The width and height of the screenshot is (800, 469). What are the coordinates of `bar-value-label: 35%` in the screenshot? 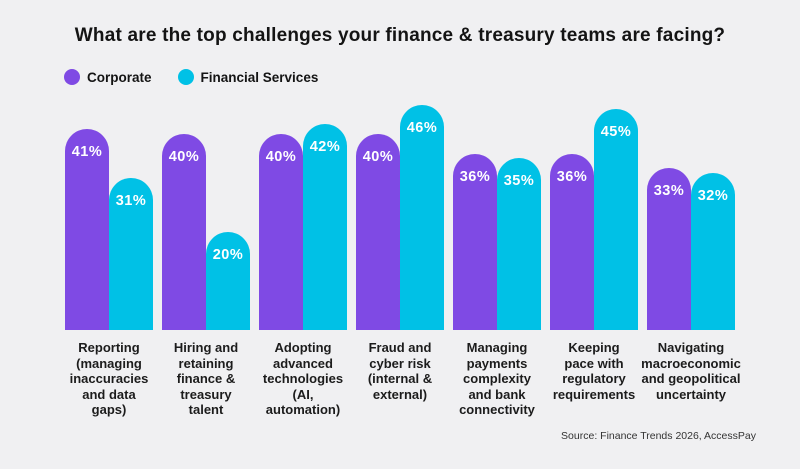 It's located at (519, 181).